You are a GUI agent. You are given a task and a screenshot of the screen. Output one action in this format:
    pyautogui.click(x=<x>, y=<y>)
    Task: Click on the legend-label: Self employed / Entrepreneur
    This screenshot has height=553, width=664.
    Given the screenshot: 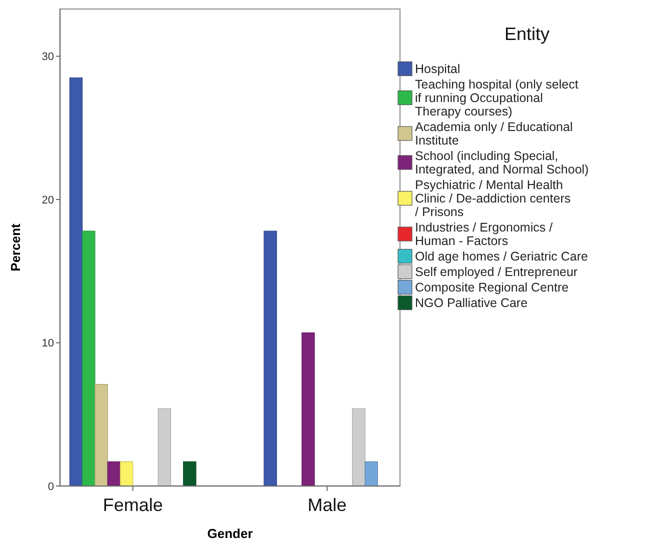 What is the action you would take?
    pyautogui.click(x=496, y=272)
    